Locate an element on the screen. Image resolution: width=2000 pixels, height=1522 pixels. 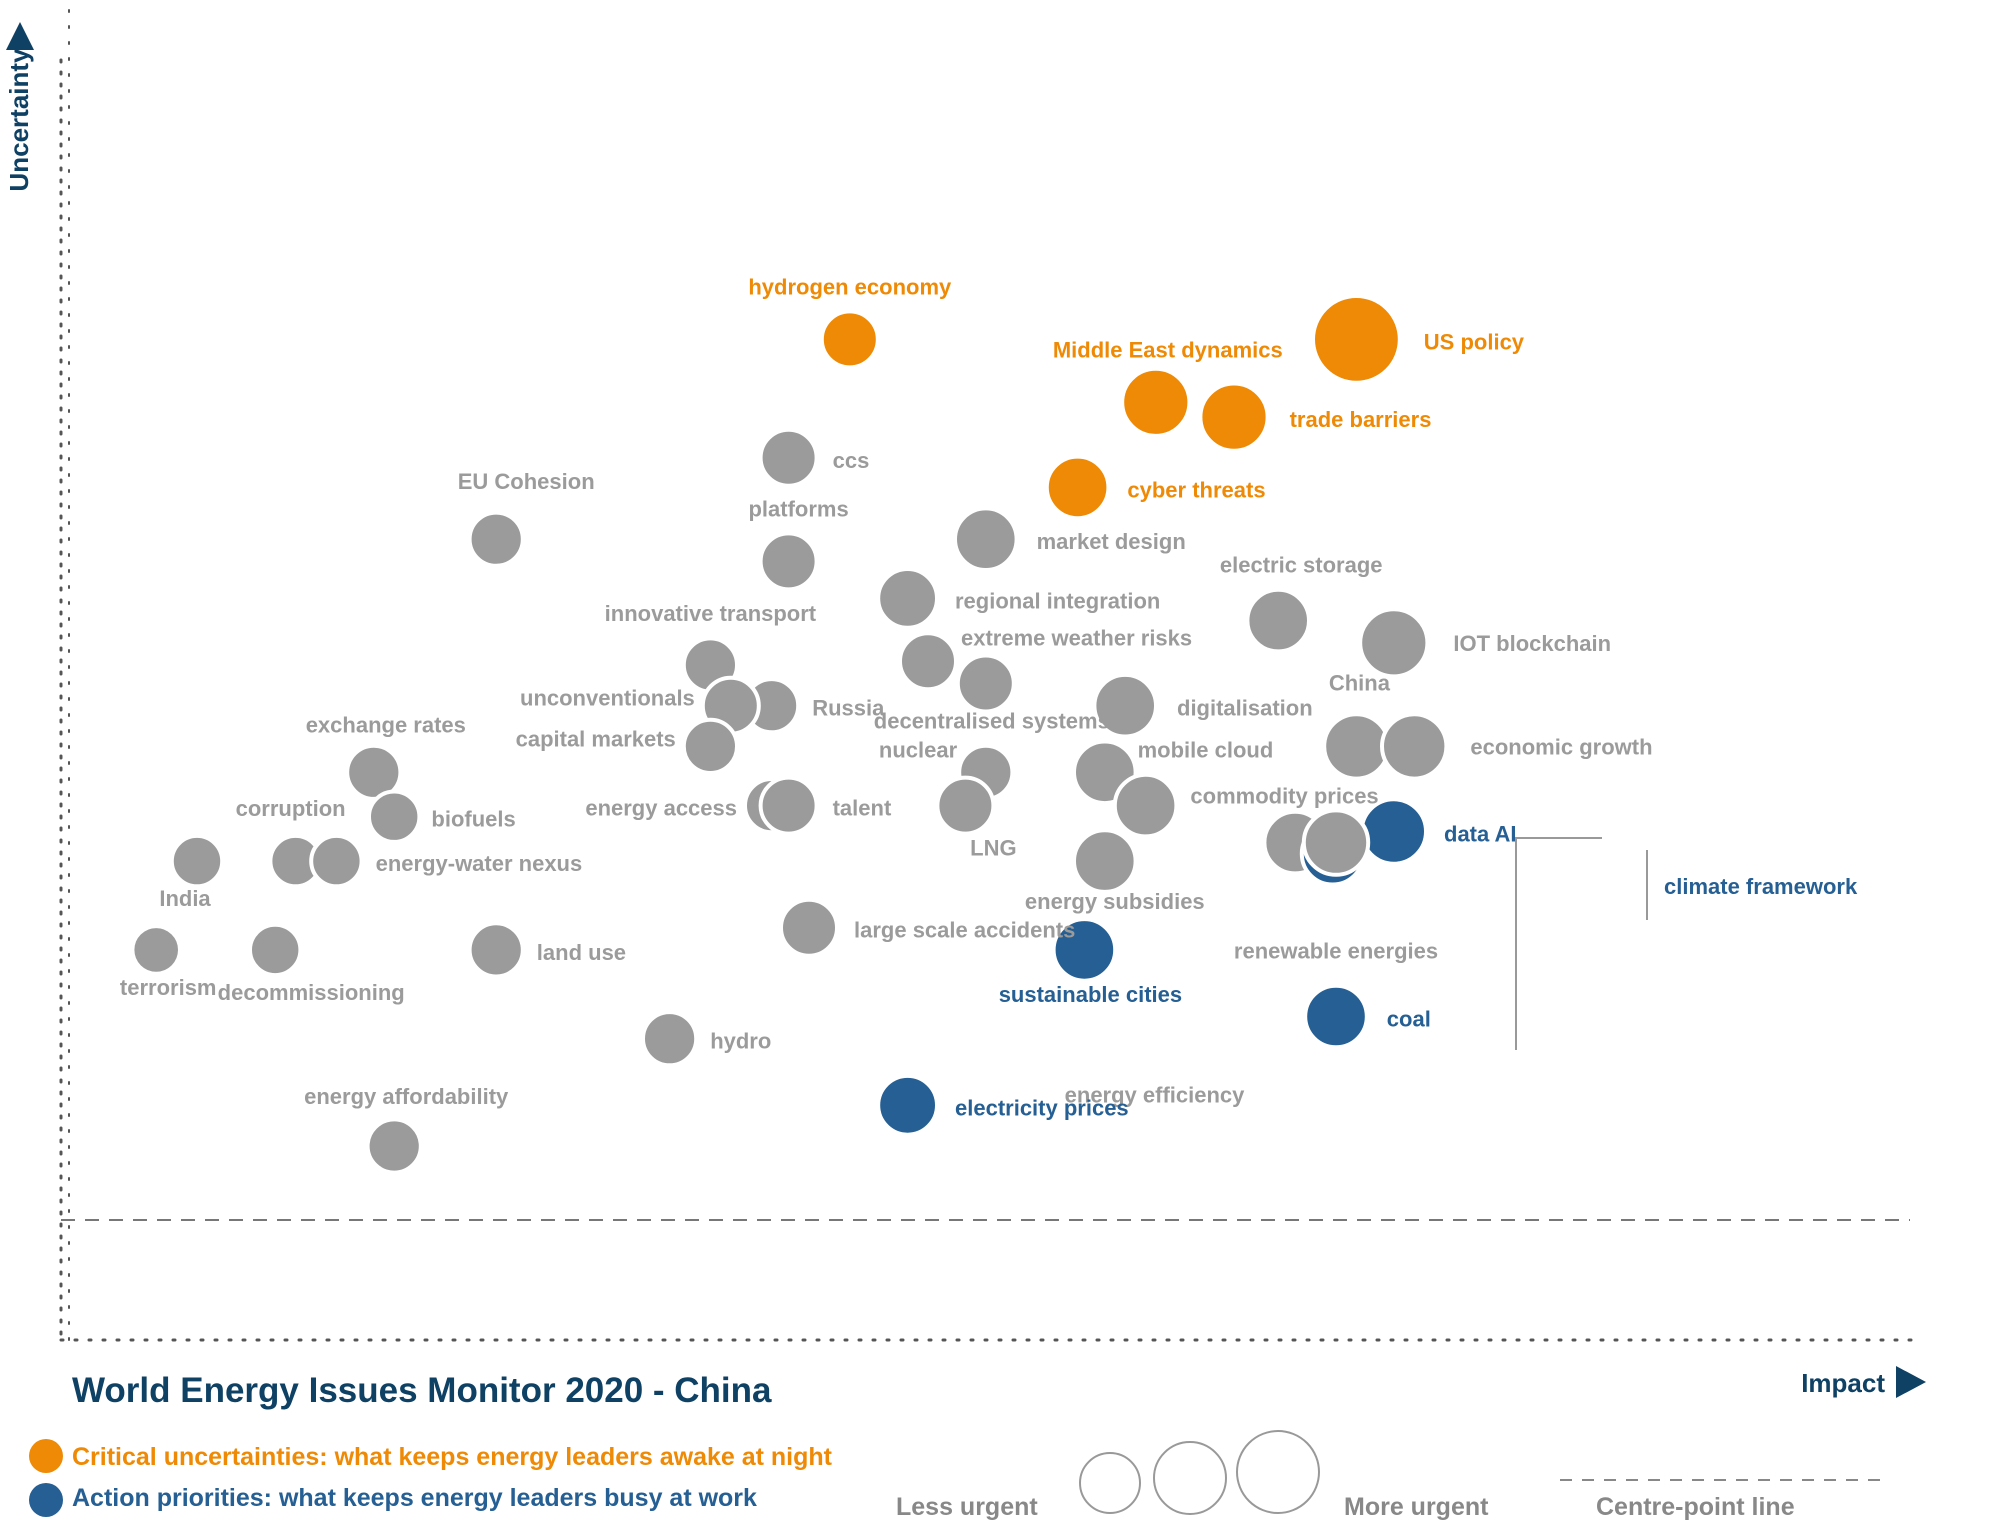
label-extreme-weather-risks: extreme weather risks is located at coordinates (1076, 637).